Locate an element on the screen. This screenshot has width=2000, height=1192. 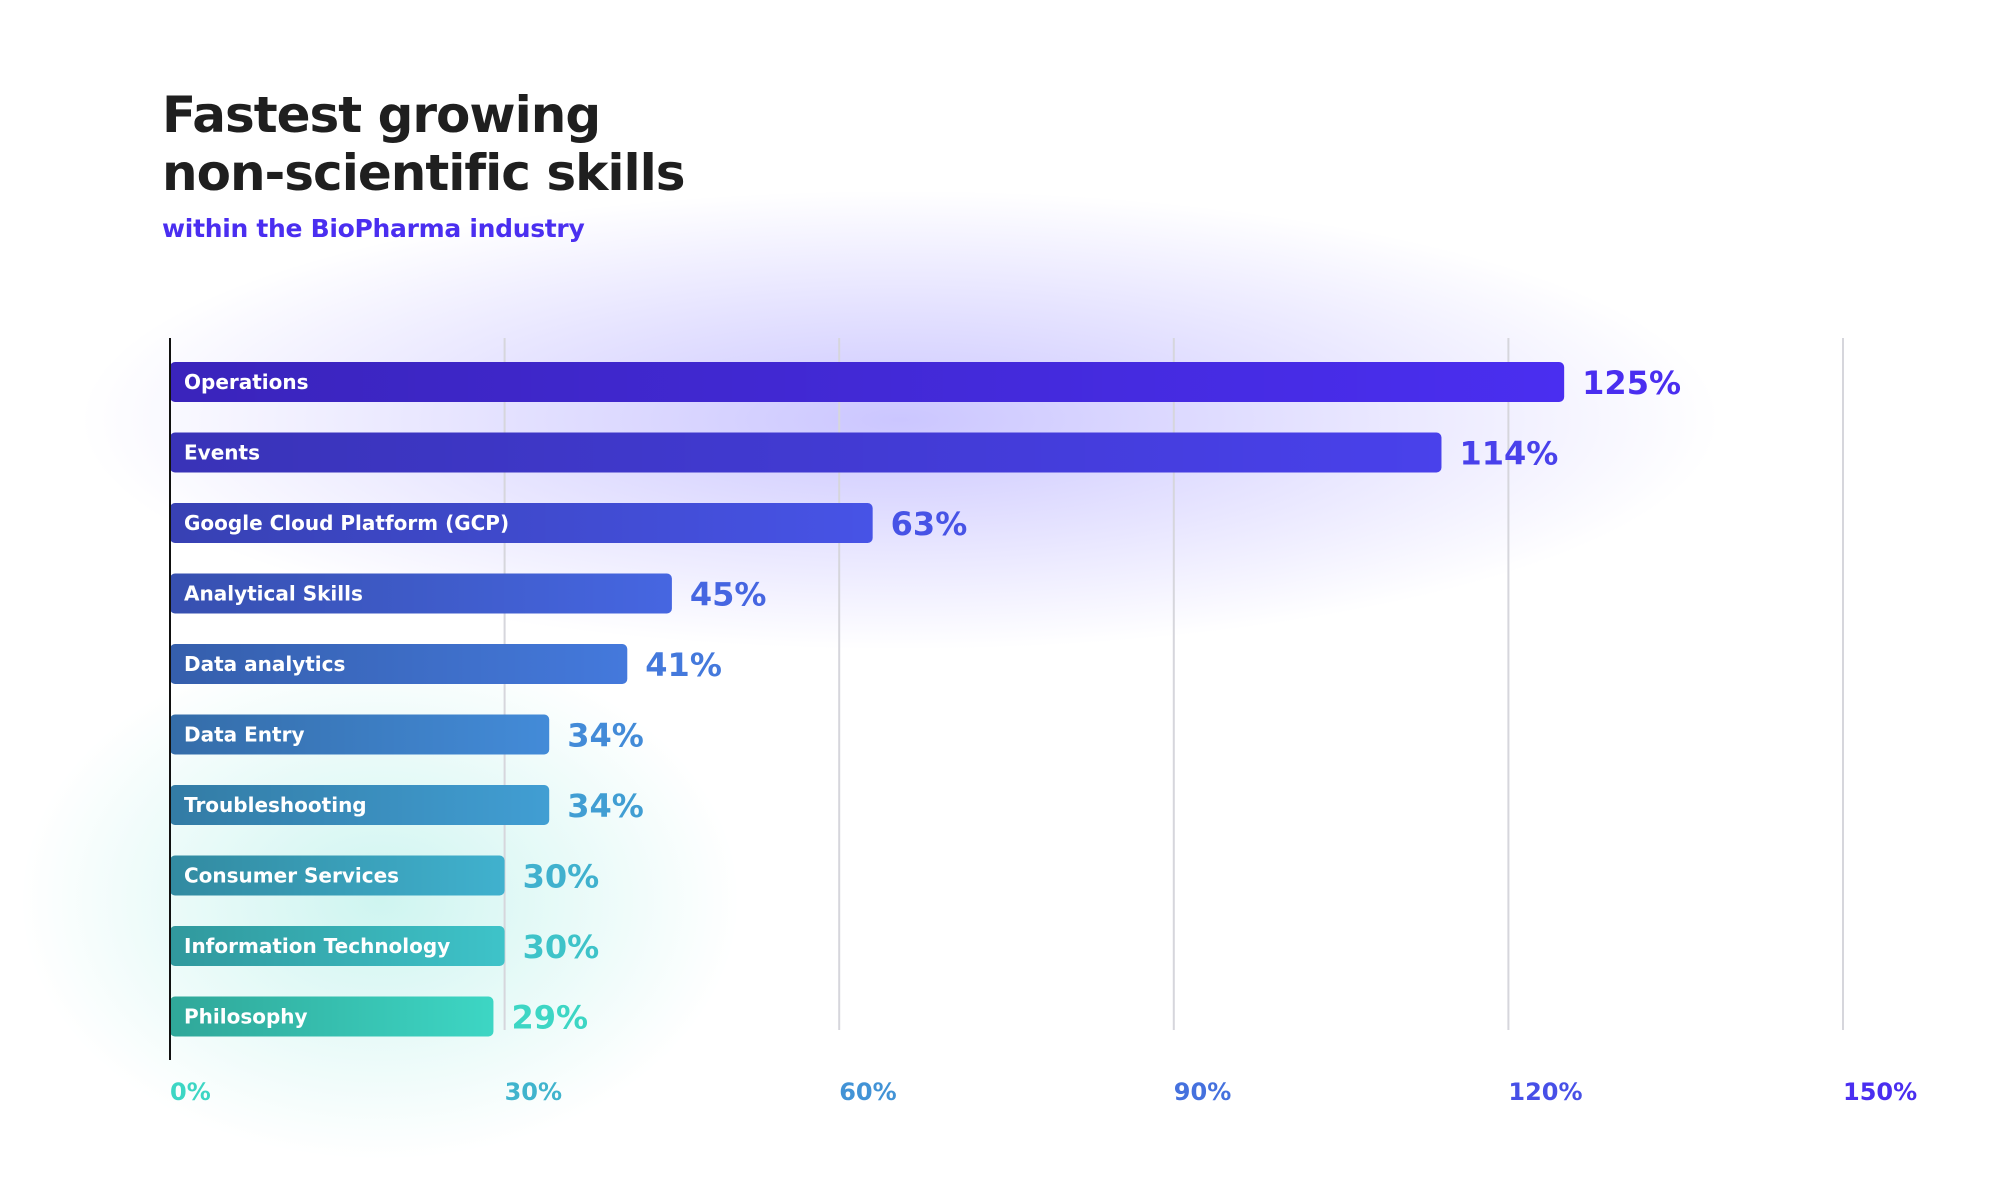
bar-row: Events 114% is located at coordinates (864, 452).